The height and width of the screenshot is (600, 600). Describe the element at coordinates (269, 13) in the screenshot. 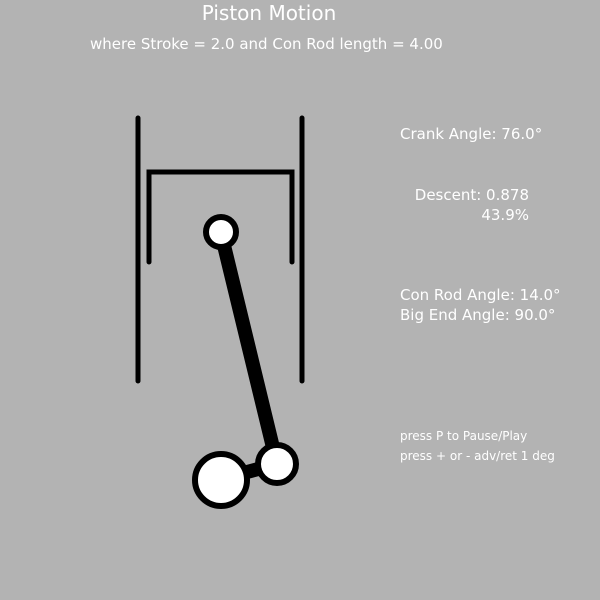

I see `page-title: Piston Motion` at that location.